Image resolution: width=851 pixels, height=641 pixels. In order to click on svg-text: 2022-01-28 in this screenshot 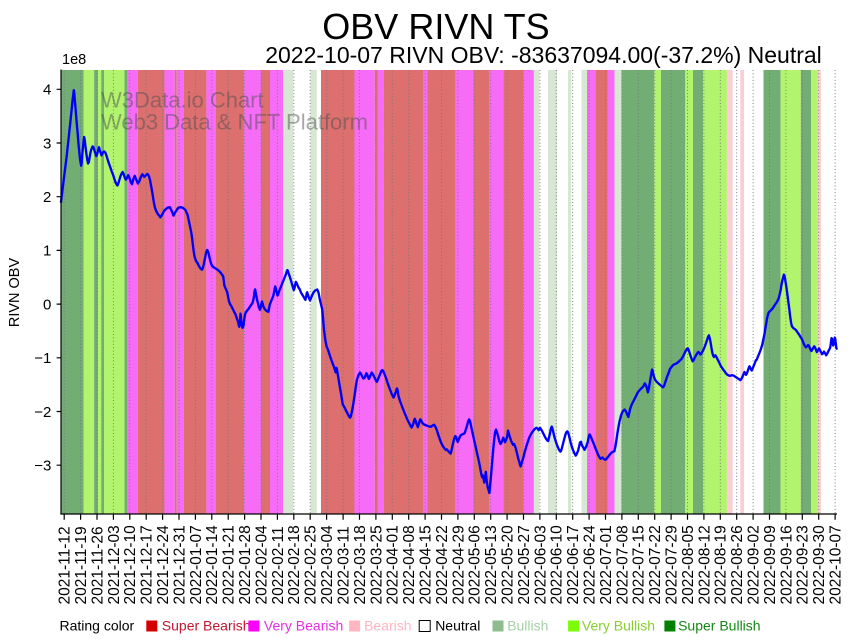, I will do `click(245, 564)`.